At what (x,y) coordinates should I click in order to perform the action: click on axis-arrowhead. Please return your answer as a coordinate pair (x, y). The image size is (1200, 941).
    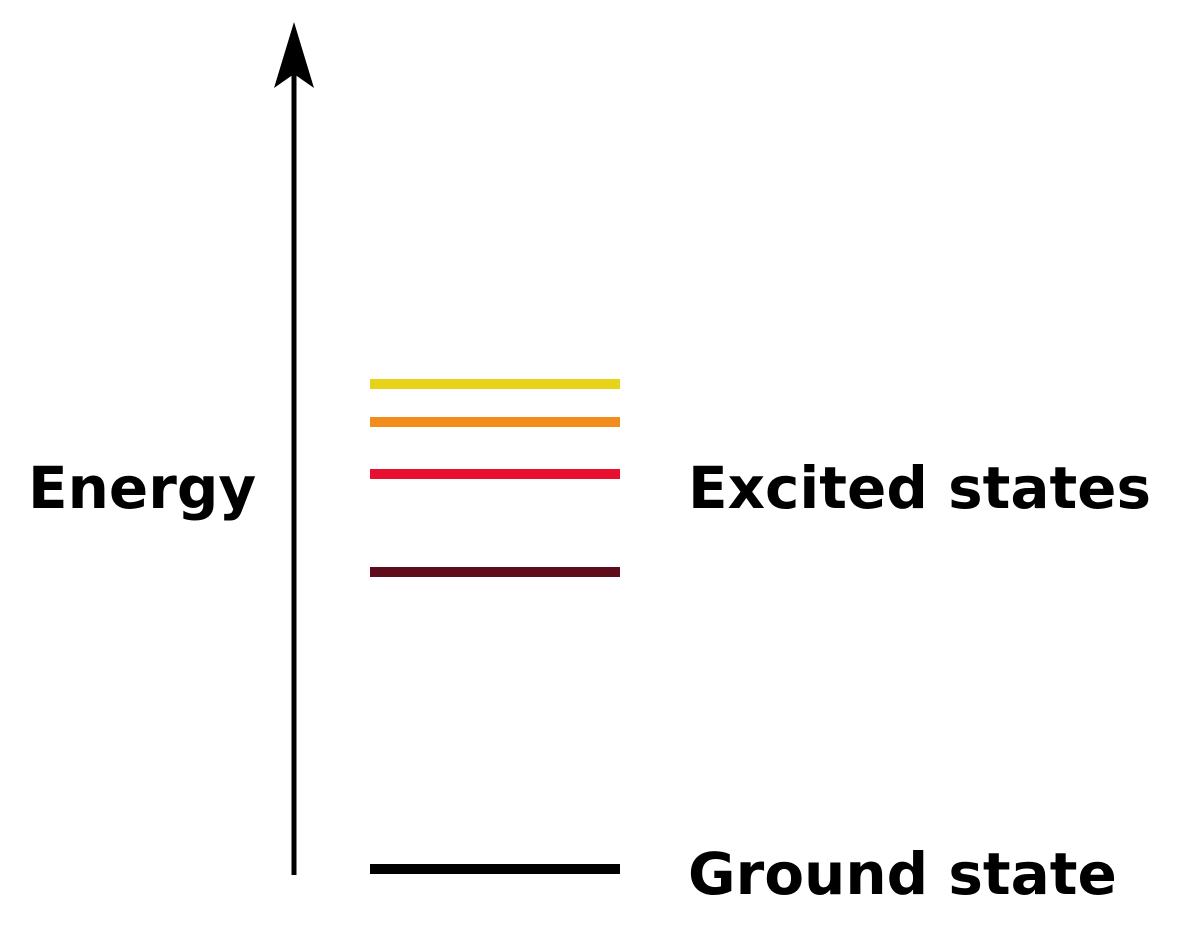
    Looking at the image, I should click on (294, 55).